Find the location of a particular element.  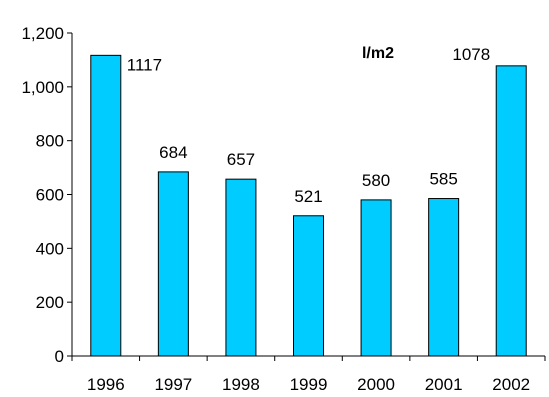

data-label-1996: 1117 is located at coordinates (144, 64).